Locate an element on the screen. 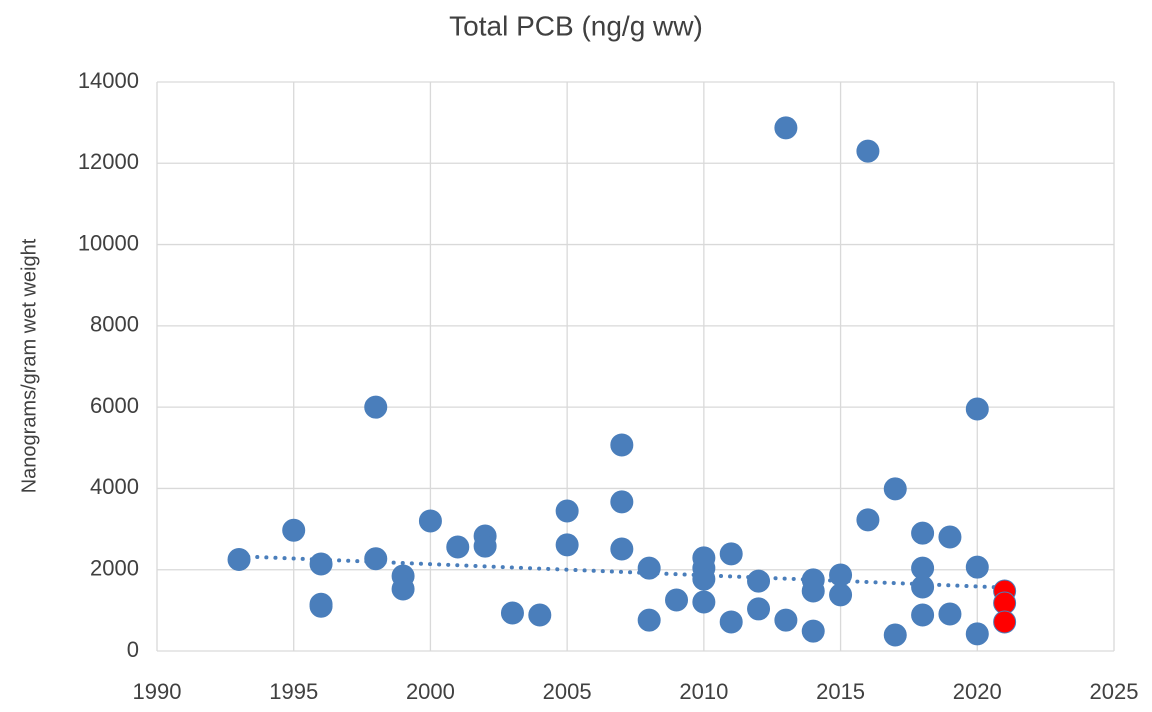 Image resolution: width=1152 pixels, height=712 pixels. y-tick-label: 10000 is located at coordinates (108, 242).